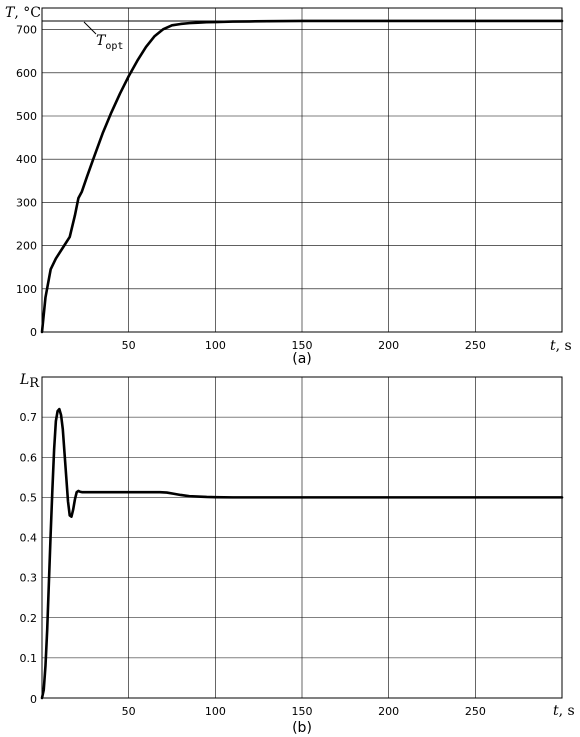 The height and width of the screenshot is (737, 580). Describe the element at coordinates (29, 497) in the screenshot. I see `y-tick-label: 0.5` at that location.